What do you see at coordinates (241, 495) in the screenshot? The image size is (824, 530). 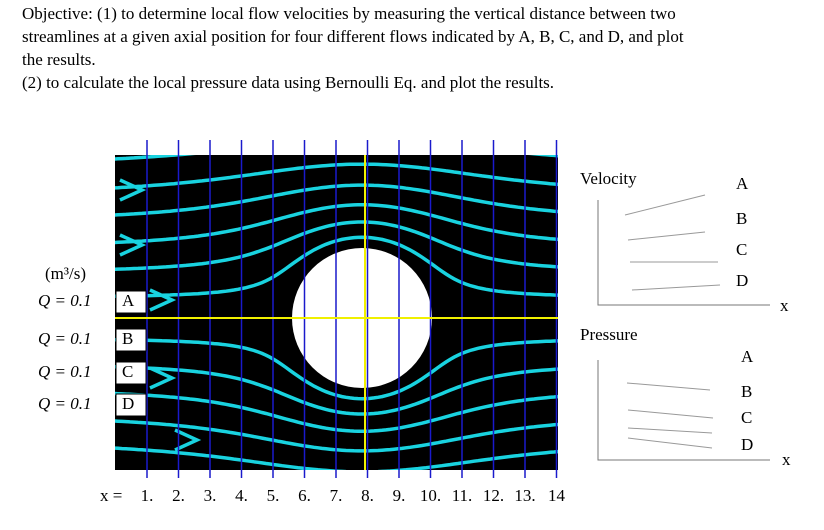 I see `x-label: 4.` at bounding box center [241, 495].